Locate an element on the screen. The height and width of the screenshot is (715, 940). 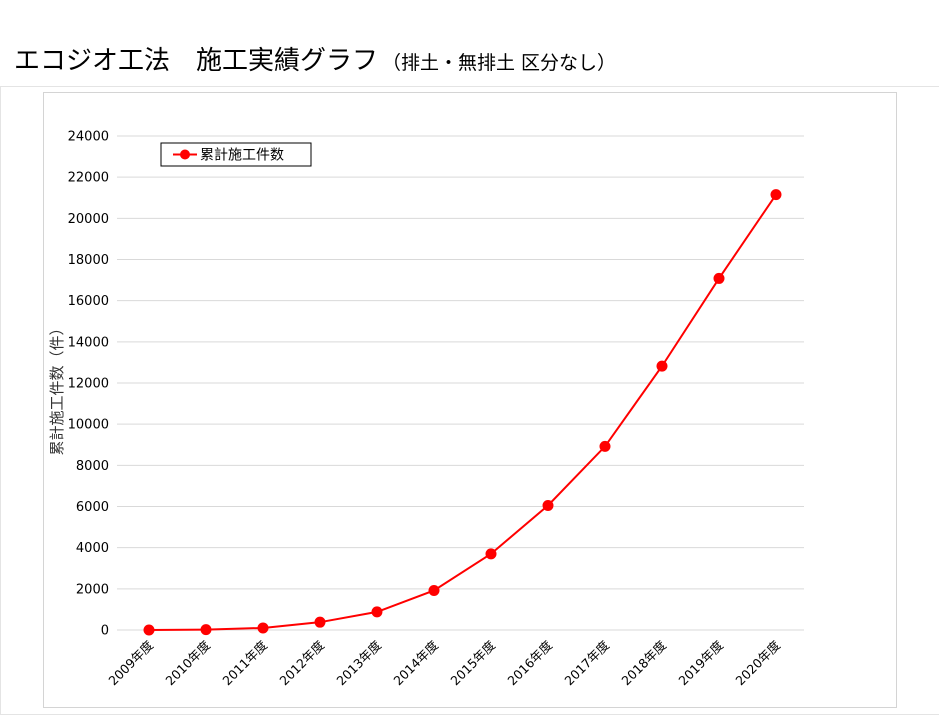
x-tick-label: 2018年度 is located at coordinates (643, 662).